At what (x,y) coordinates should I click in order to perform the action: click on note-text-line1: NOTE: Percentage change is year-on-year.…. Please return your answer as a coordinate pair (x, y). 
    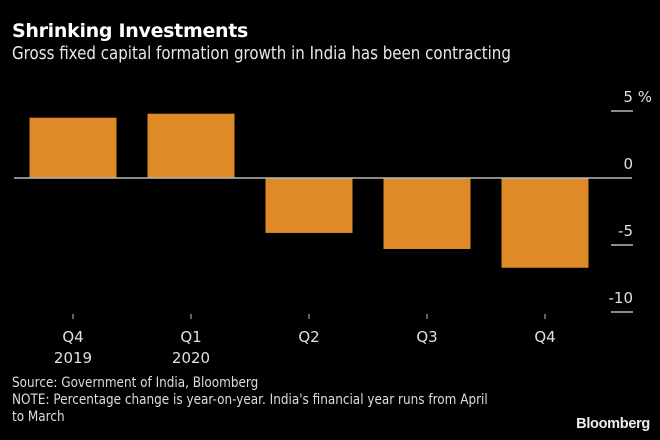
    Looking at the image, I should click on (250, 400).